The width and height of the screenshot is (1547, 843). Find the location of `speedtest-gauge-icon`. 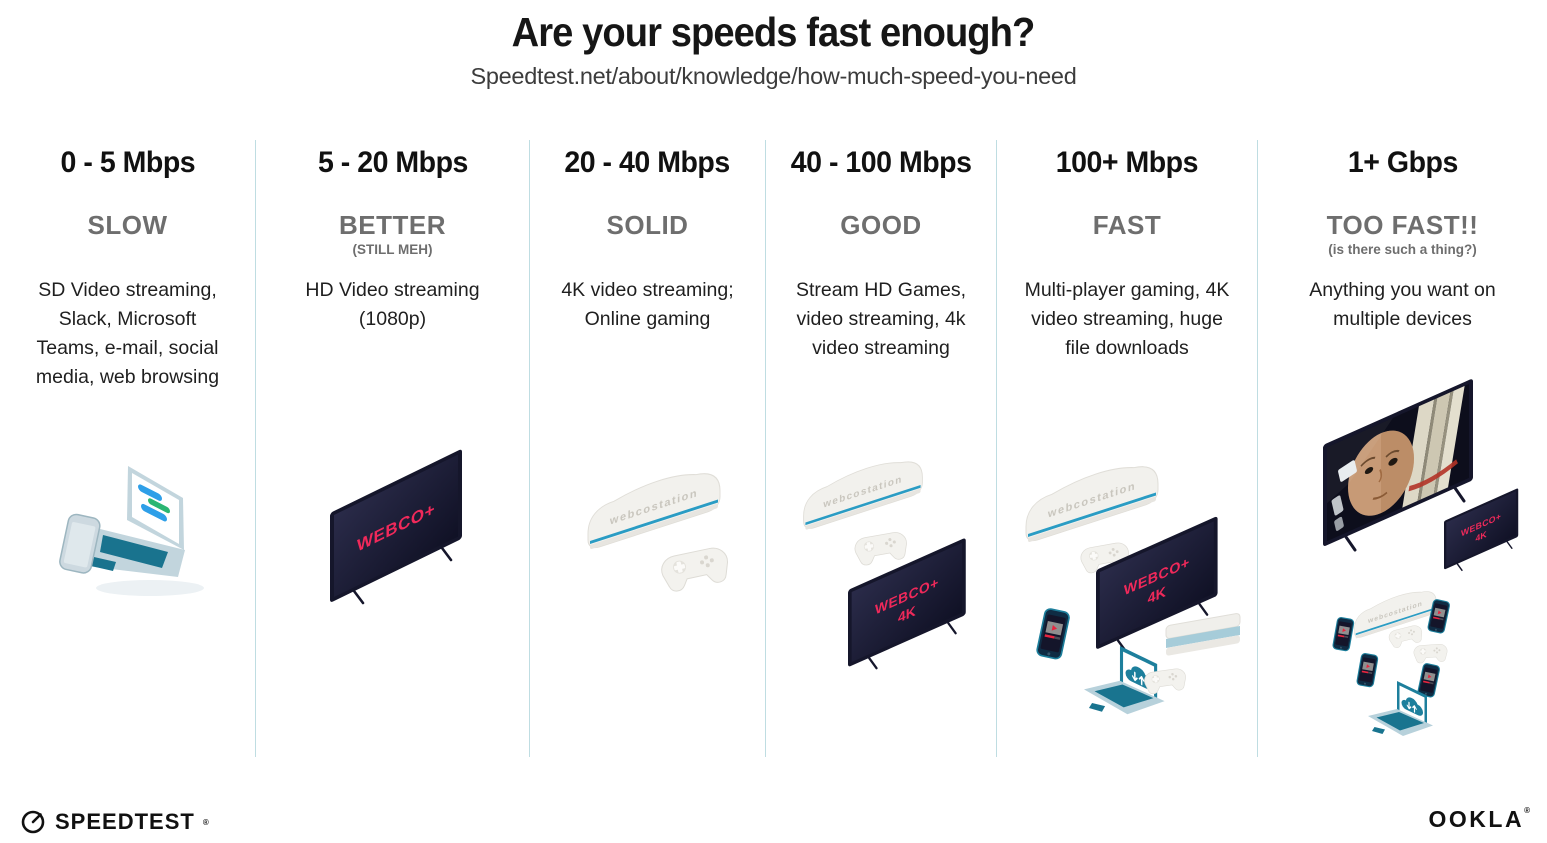

speedtest-gauge-icon is located at coordinates (33, 822).